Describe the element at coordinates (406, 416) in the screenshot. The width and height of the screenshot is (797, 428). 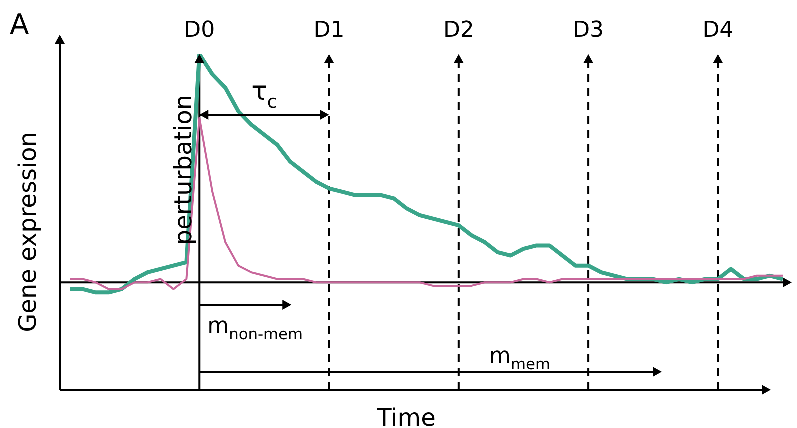
I see `x-axis-title: Time` at that location.